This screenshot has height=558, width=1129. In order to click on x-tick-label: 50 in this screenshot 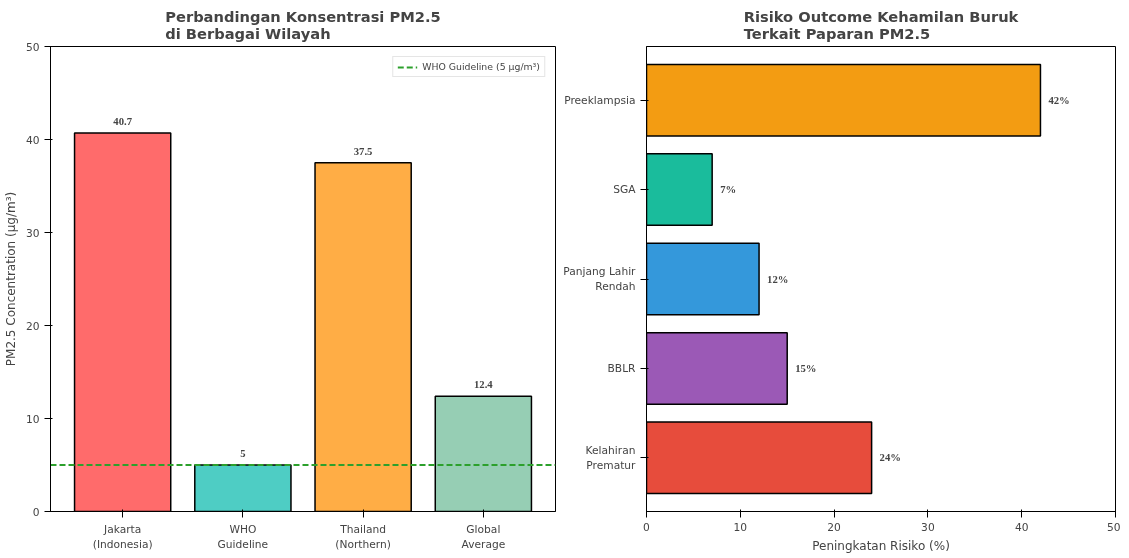, I will do `click(1113, 527)`.